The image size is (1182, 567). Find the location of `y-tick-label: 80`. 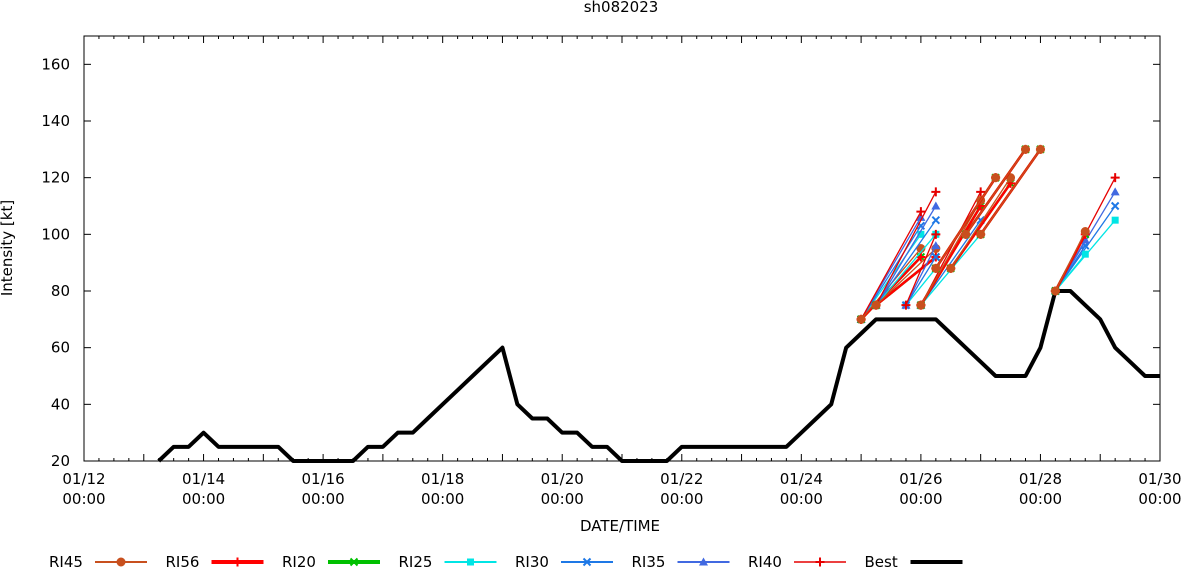

y-tick-label: 80 is located at coordinates (60, 291).